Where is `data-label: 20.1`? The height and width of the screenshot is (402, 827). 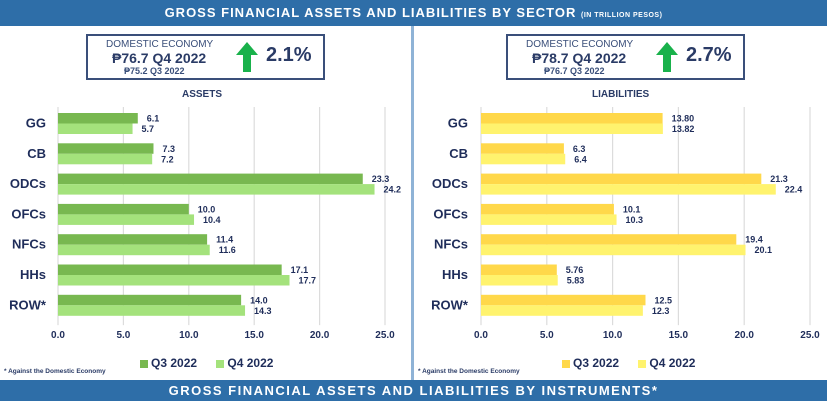 data-label: 20.1 is located at coordinates (764, 250).